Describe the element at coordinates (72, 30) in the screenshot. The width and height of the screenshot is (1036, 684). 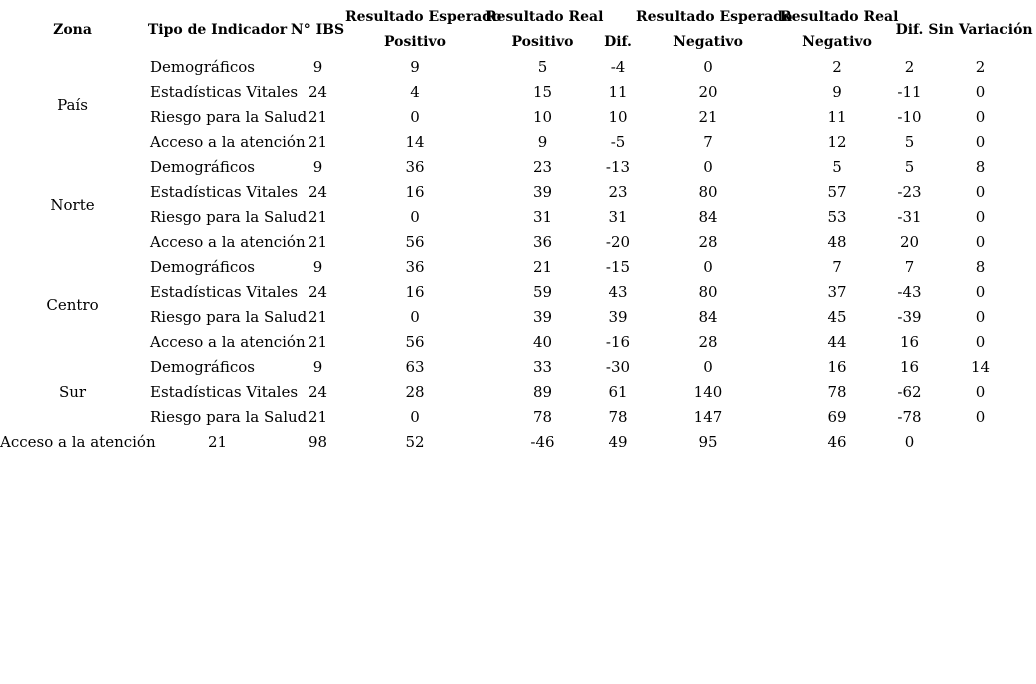
I see `col-header-zona: Zona` at that location.